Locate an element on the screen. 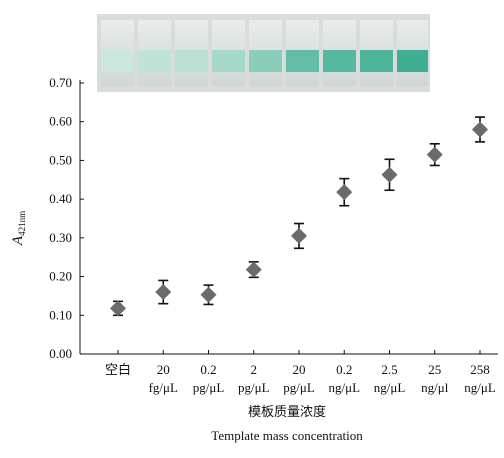  x-axis-label-en: Template mass concentration is located at coordinates (287, 435).